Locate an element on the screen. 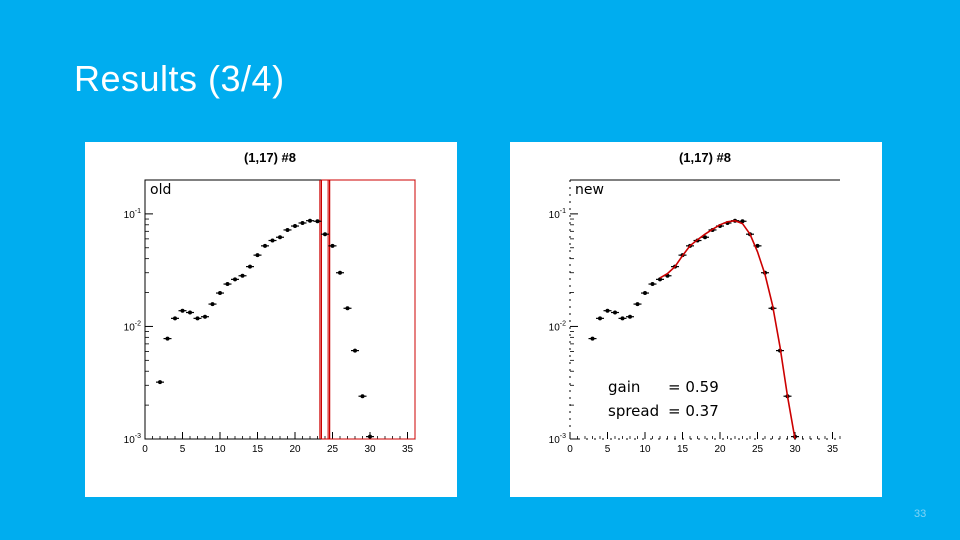  chart-annotation: new is located at coordinates (589, 190).